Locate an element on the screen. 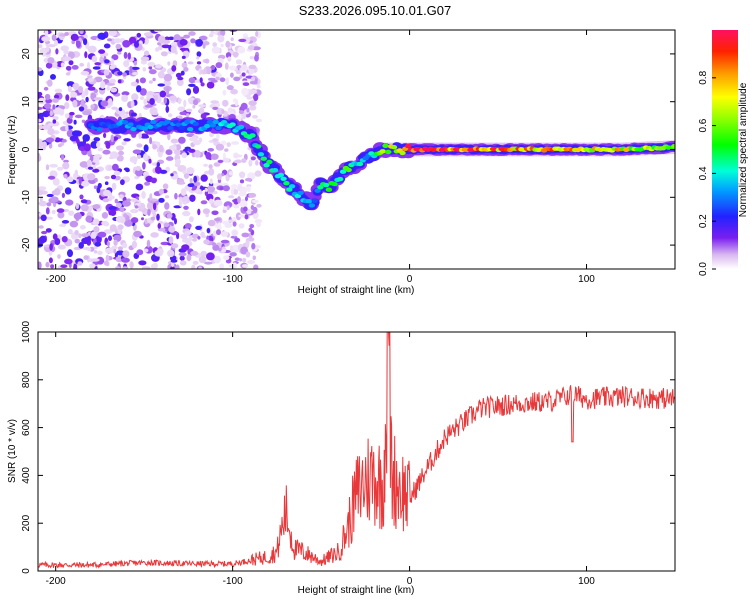 The width and height of the screenshot is (750, 600). colorbar-label: Normalized spectral amplitude is located at coordinates (743, 149).